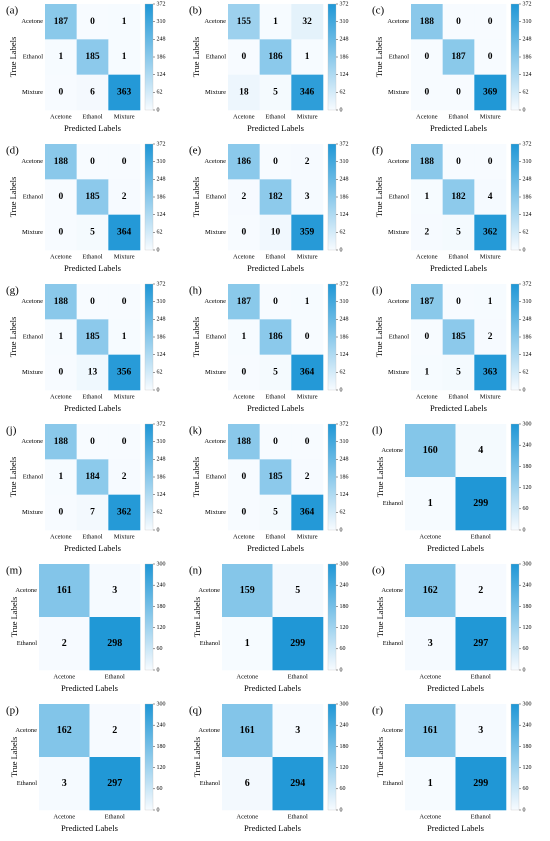 This screenshot has height=841, width=550. I want to click on panel-label: (b), so click(195, 11).